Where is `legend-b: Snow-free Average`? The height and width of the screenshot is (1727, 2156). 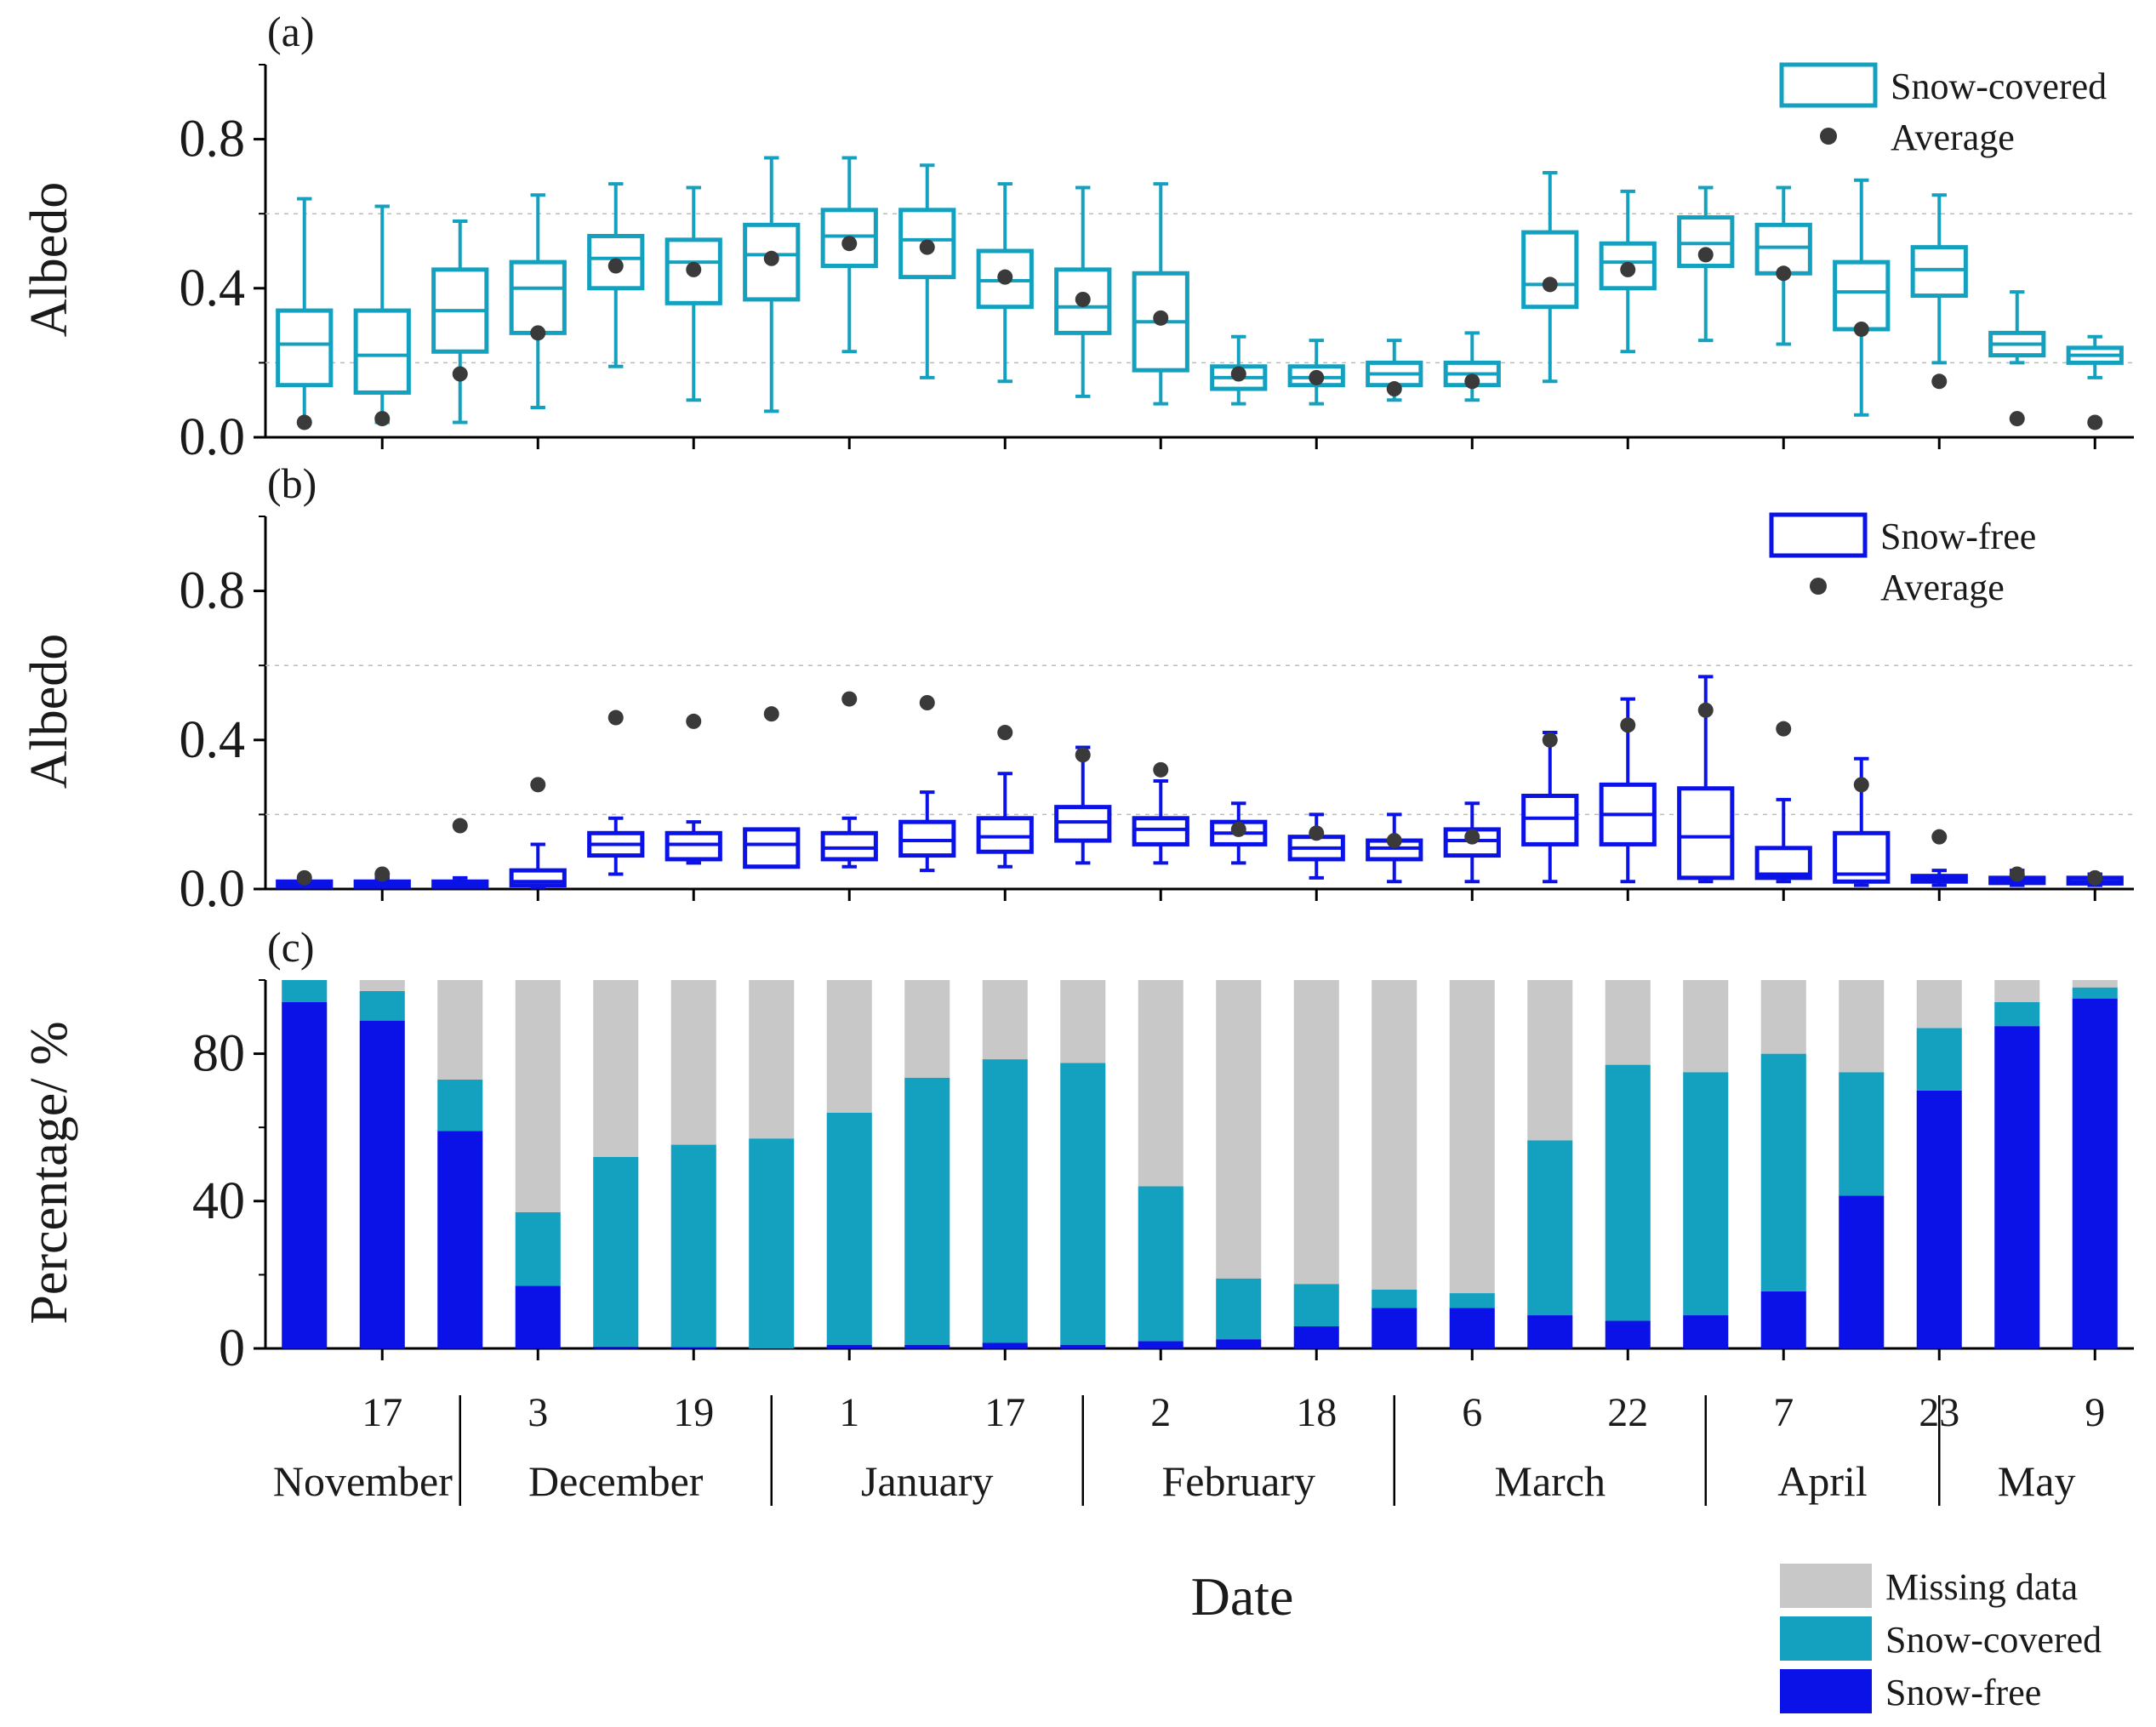 legend-b: Snow-free Average is located at coordinates (1902, 560).